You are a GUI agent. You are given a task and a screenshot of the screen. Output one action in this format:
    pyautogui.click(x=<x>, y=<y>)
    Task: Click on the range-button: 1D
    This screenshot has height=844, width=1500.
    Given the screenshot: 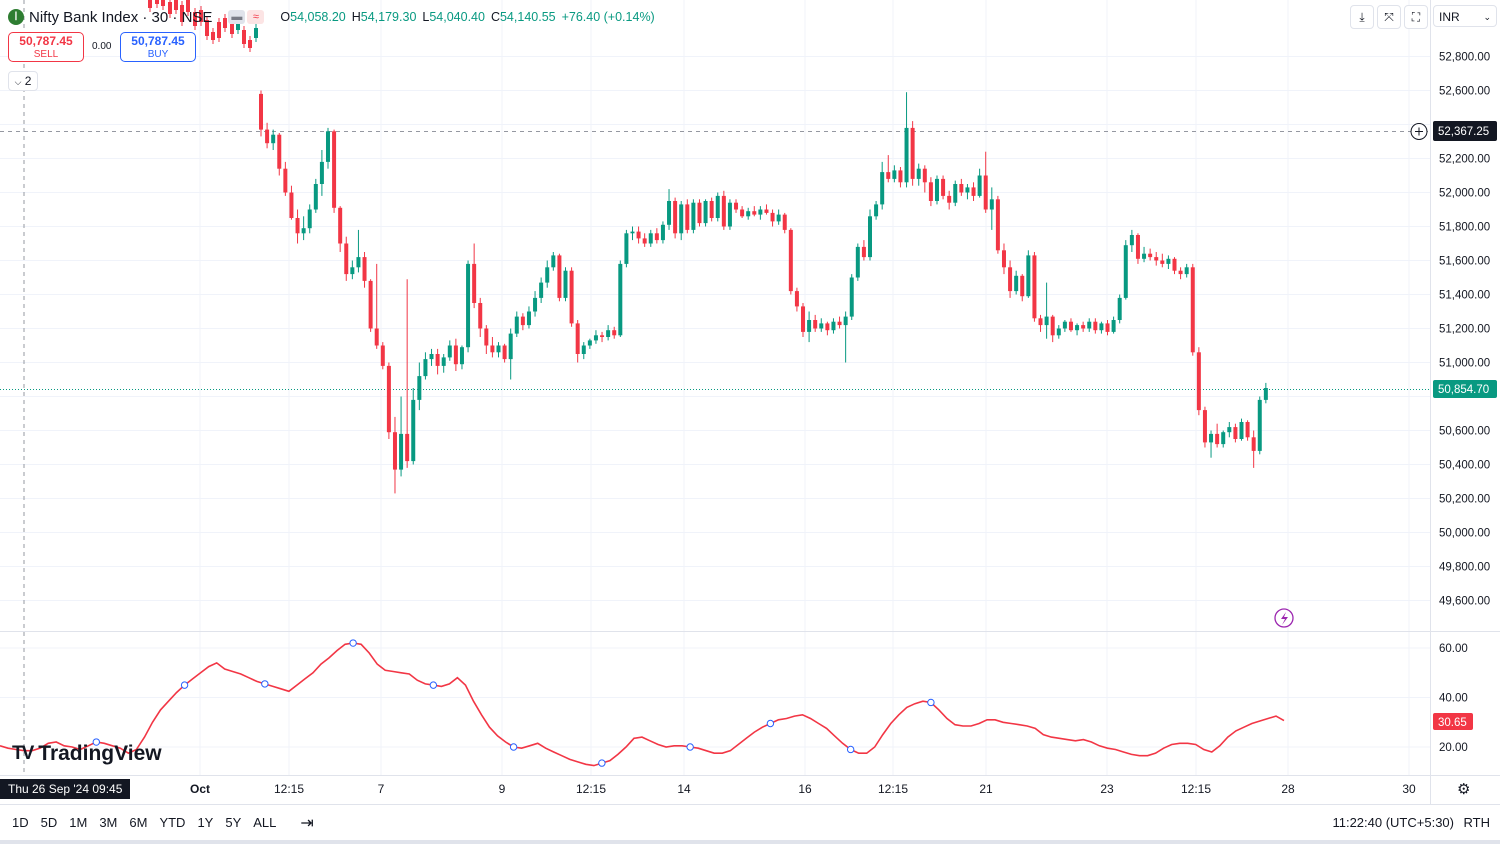 What is the action you would take?
    pyautogui.click(x=20, y=822)
    